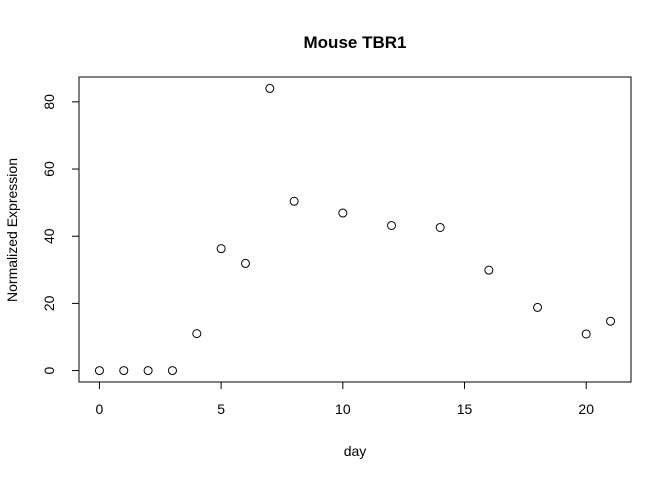 This screenshot has height=480, width=672. Describe the element at coordinates (60, 234) in the screenshot. I see `y-axis-ticks: 0 20 40 60 80` at that location.